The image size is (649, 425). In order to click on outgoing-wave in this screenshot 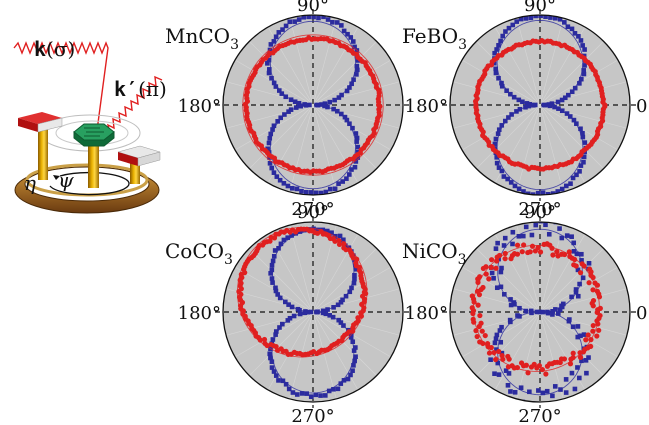, I will do `click(131, 107)`.